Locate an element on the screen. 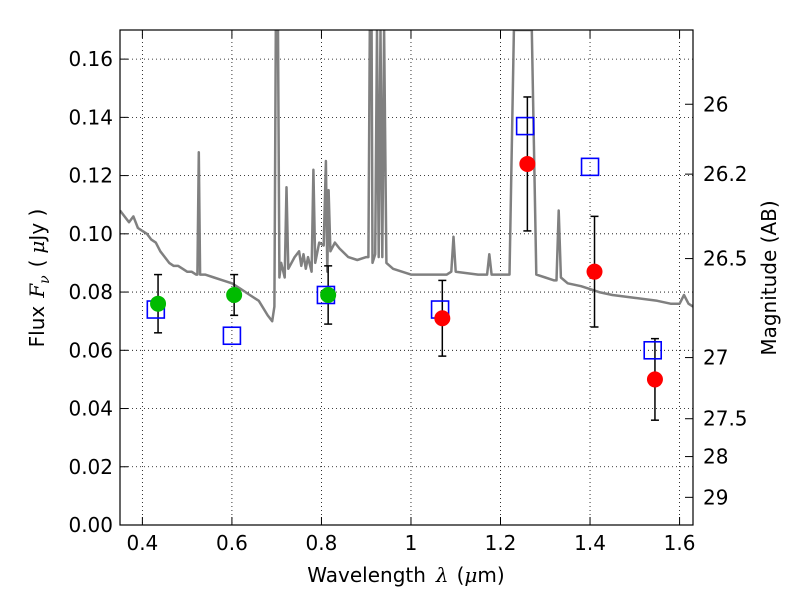 This screenshot has height=600, width=800. y-tick-label: 0.08 is located at coordinates (90, 292).